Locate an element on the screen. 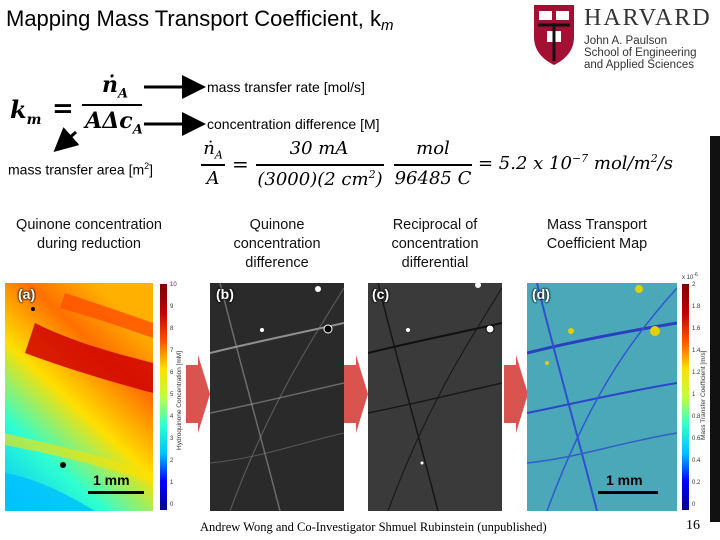 The width and height of the screenshot is (720, 540). fraction-bar is located at coordinates (112, 105).